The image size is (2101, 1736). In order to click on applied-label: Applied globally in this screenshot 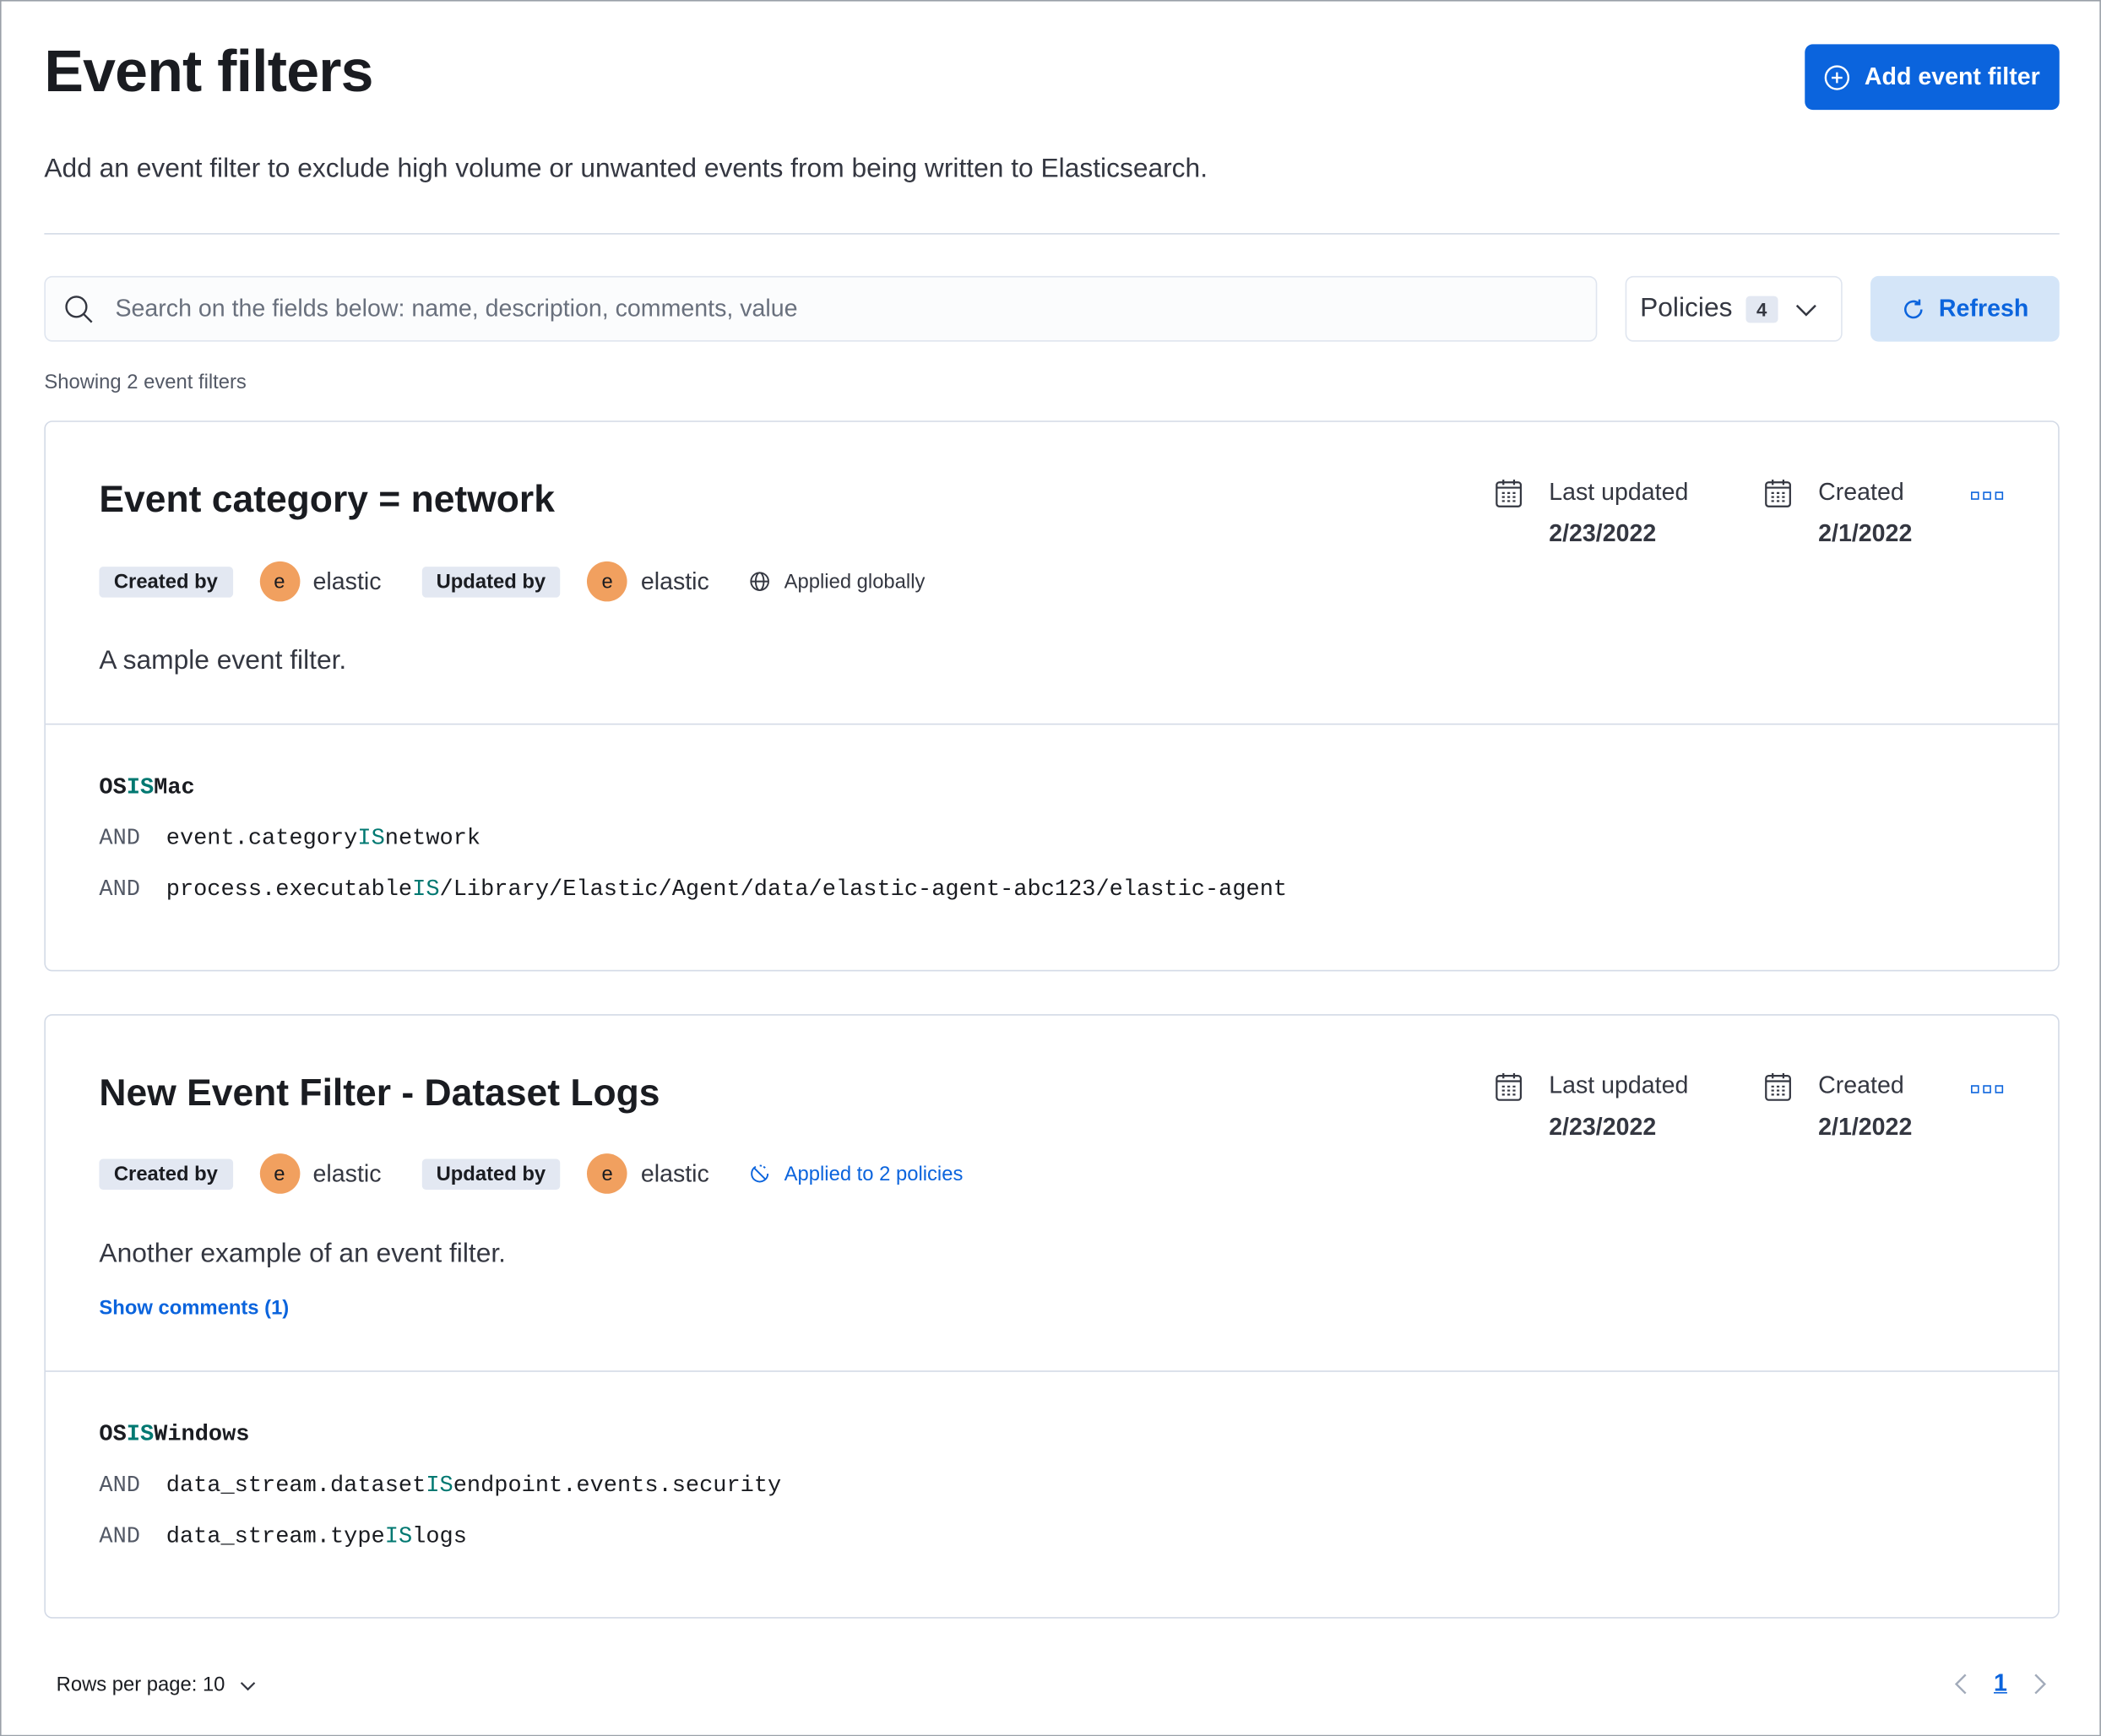, I will do `click(855, 582)`.